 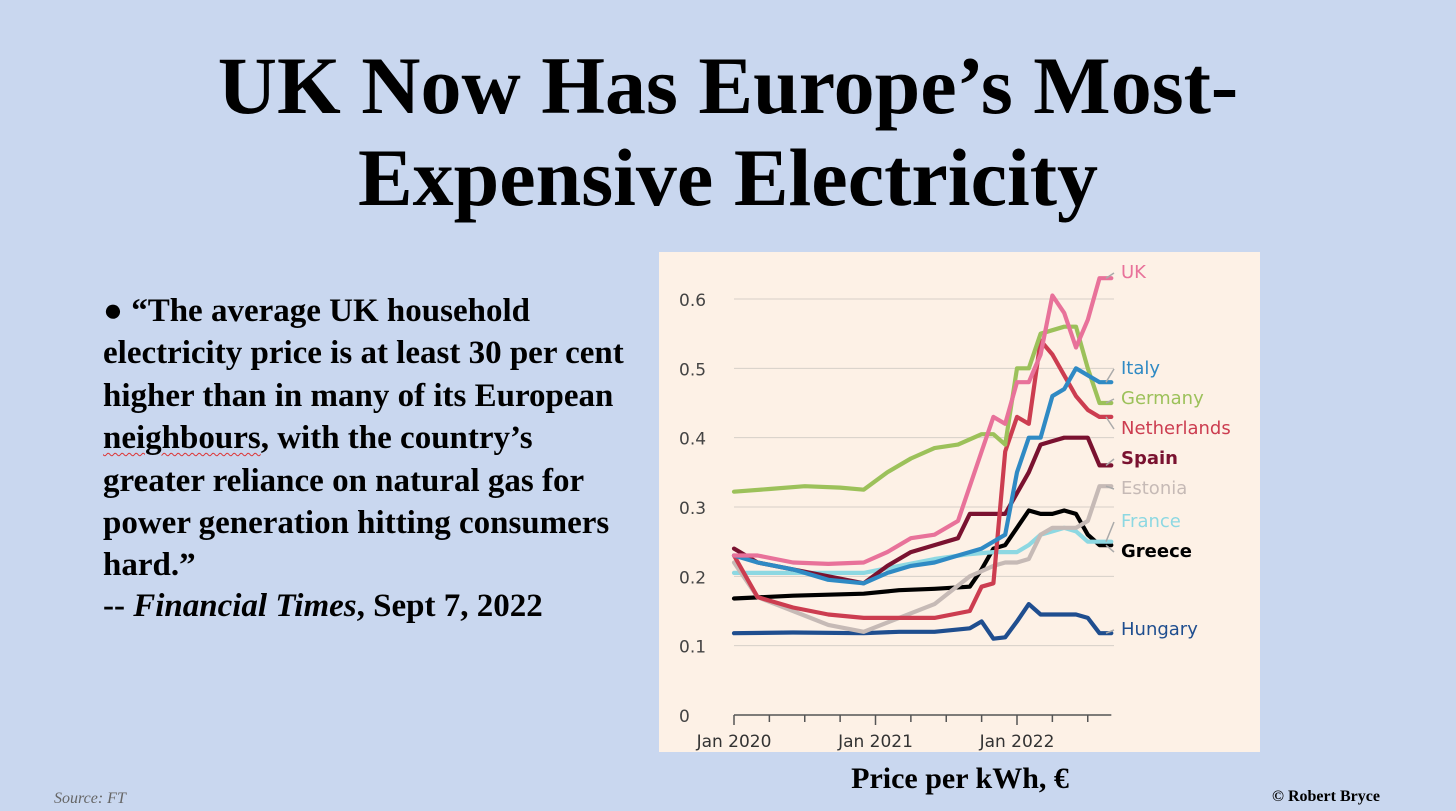 I want to click on series-line-uk, so click(x=922, y=421).